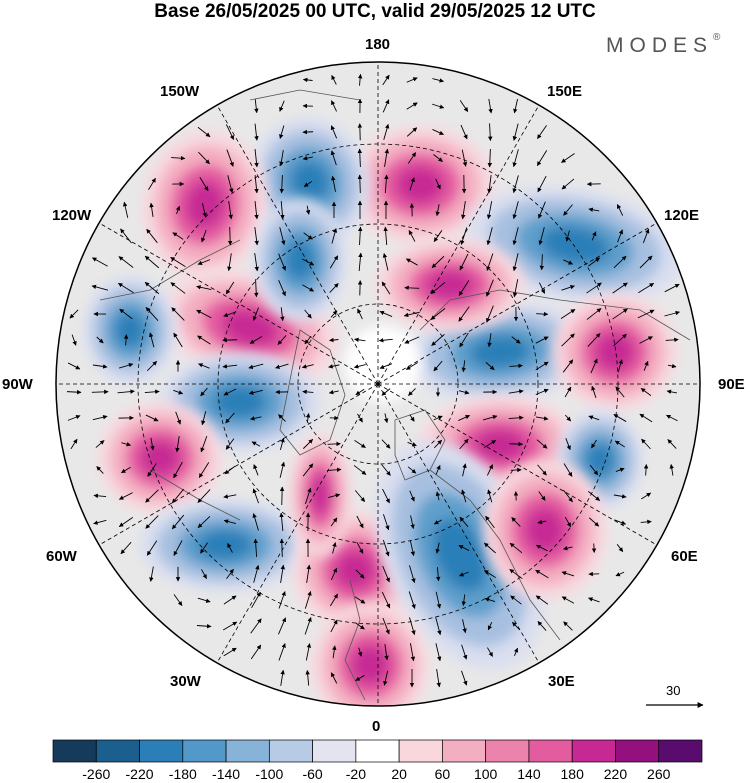  I want to click on colorbar-label-2: -180, so click(182, 774).